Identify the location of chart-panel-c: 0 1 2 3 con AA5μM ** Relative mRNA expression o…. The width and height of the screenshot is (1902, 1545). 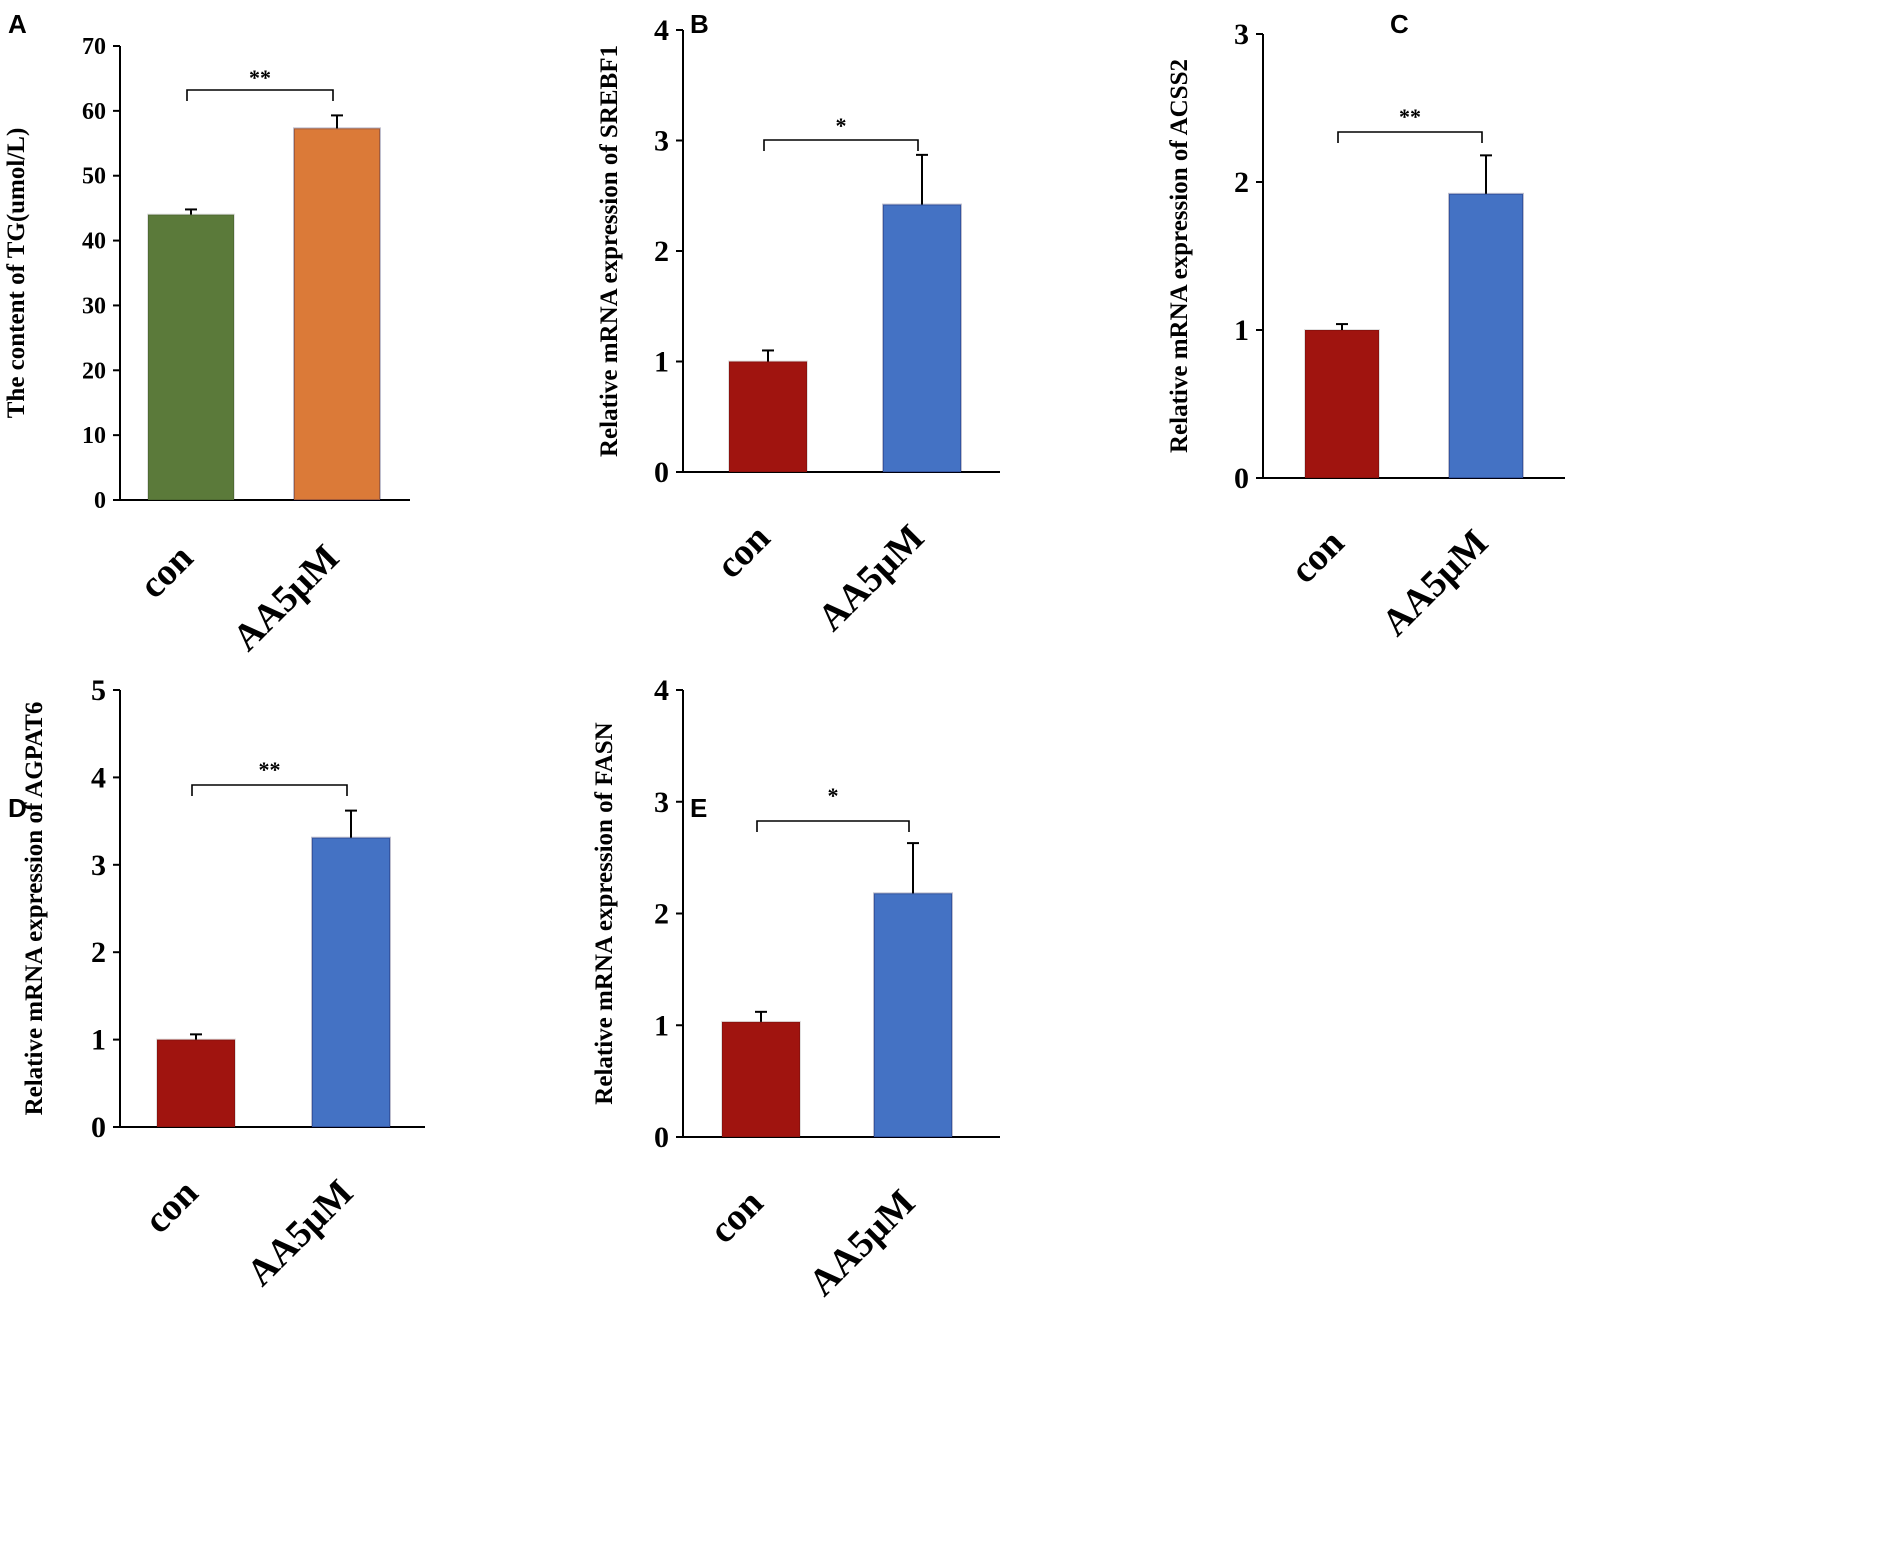
(1365, 331).